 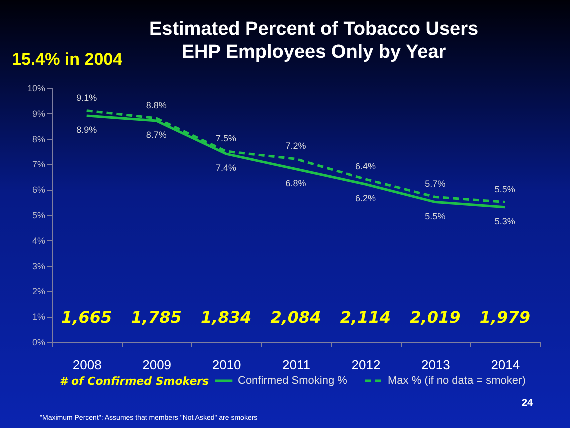 I want to click on y-tick-label: 0%, so click(x=39, y=343).